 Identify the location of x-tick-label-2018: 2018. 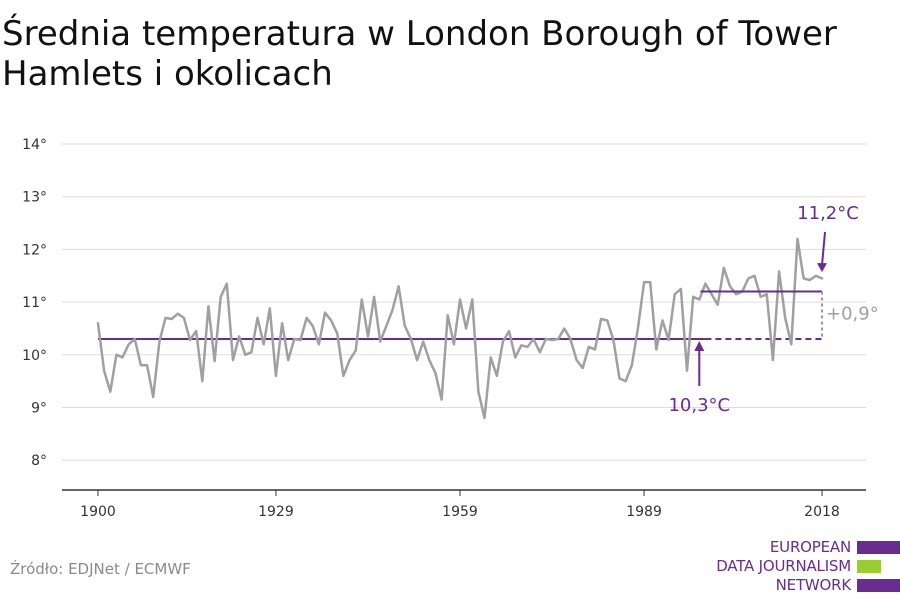
(822, 512).